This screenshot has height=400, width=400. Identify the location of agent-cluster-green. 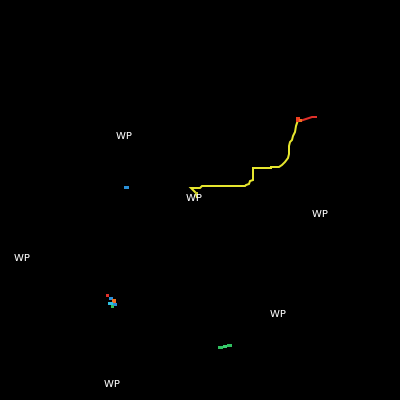
(225, 346).